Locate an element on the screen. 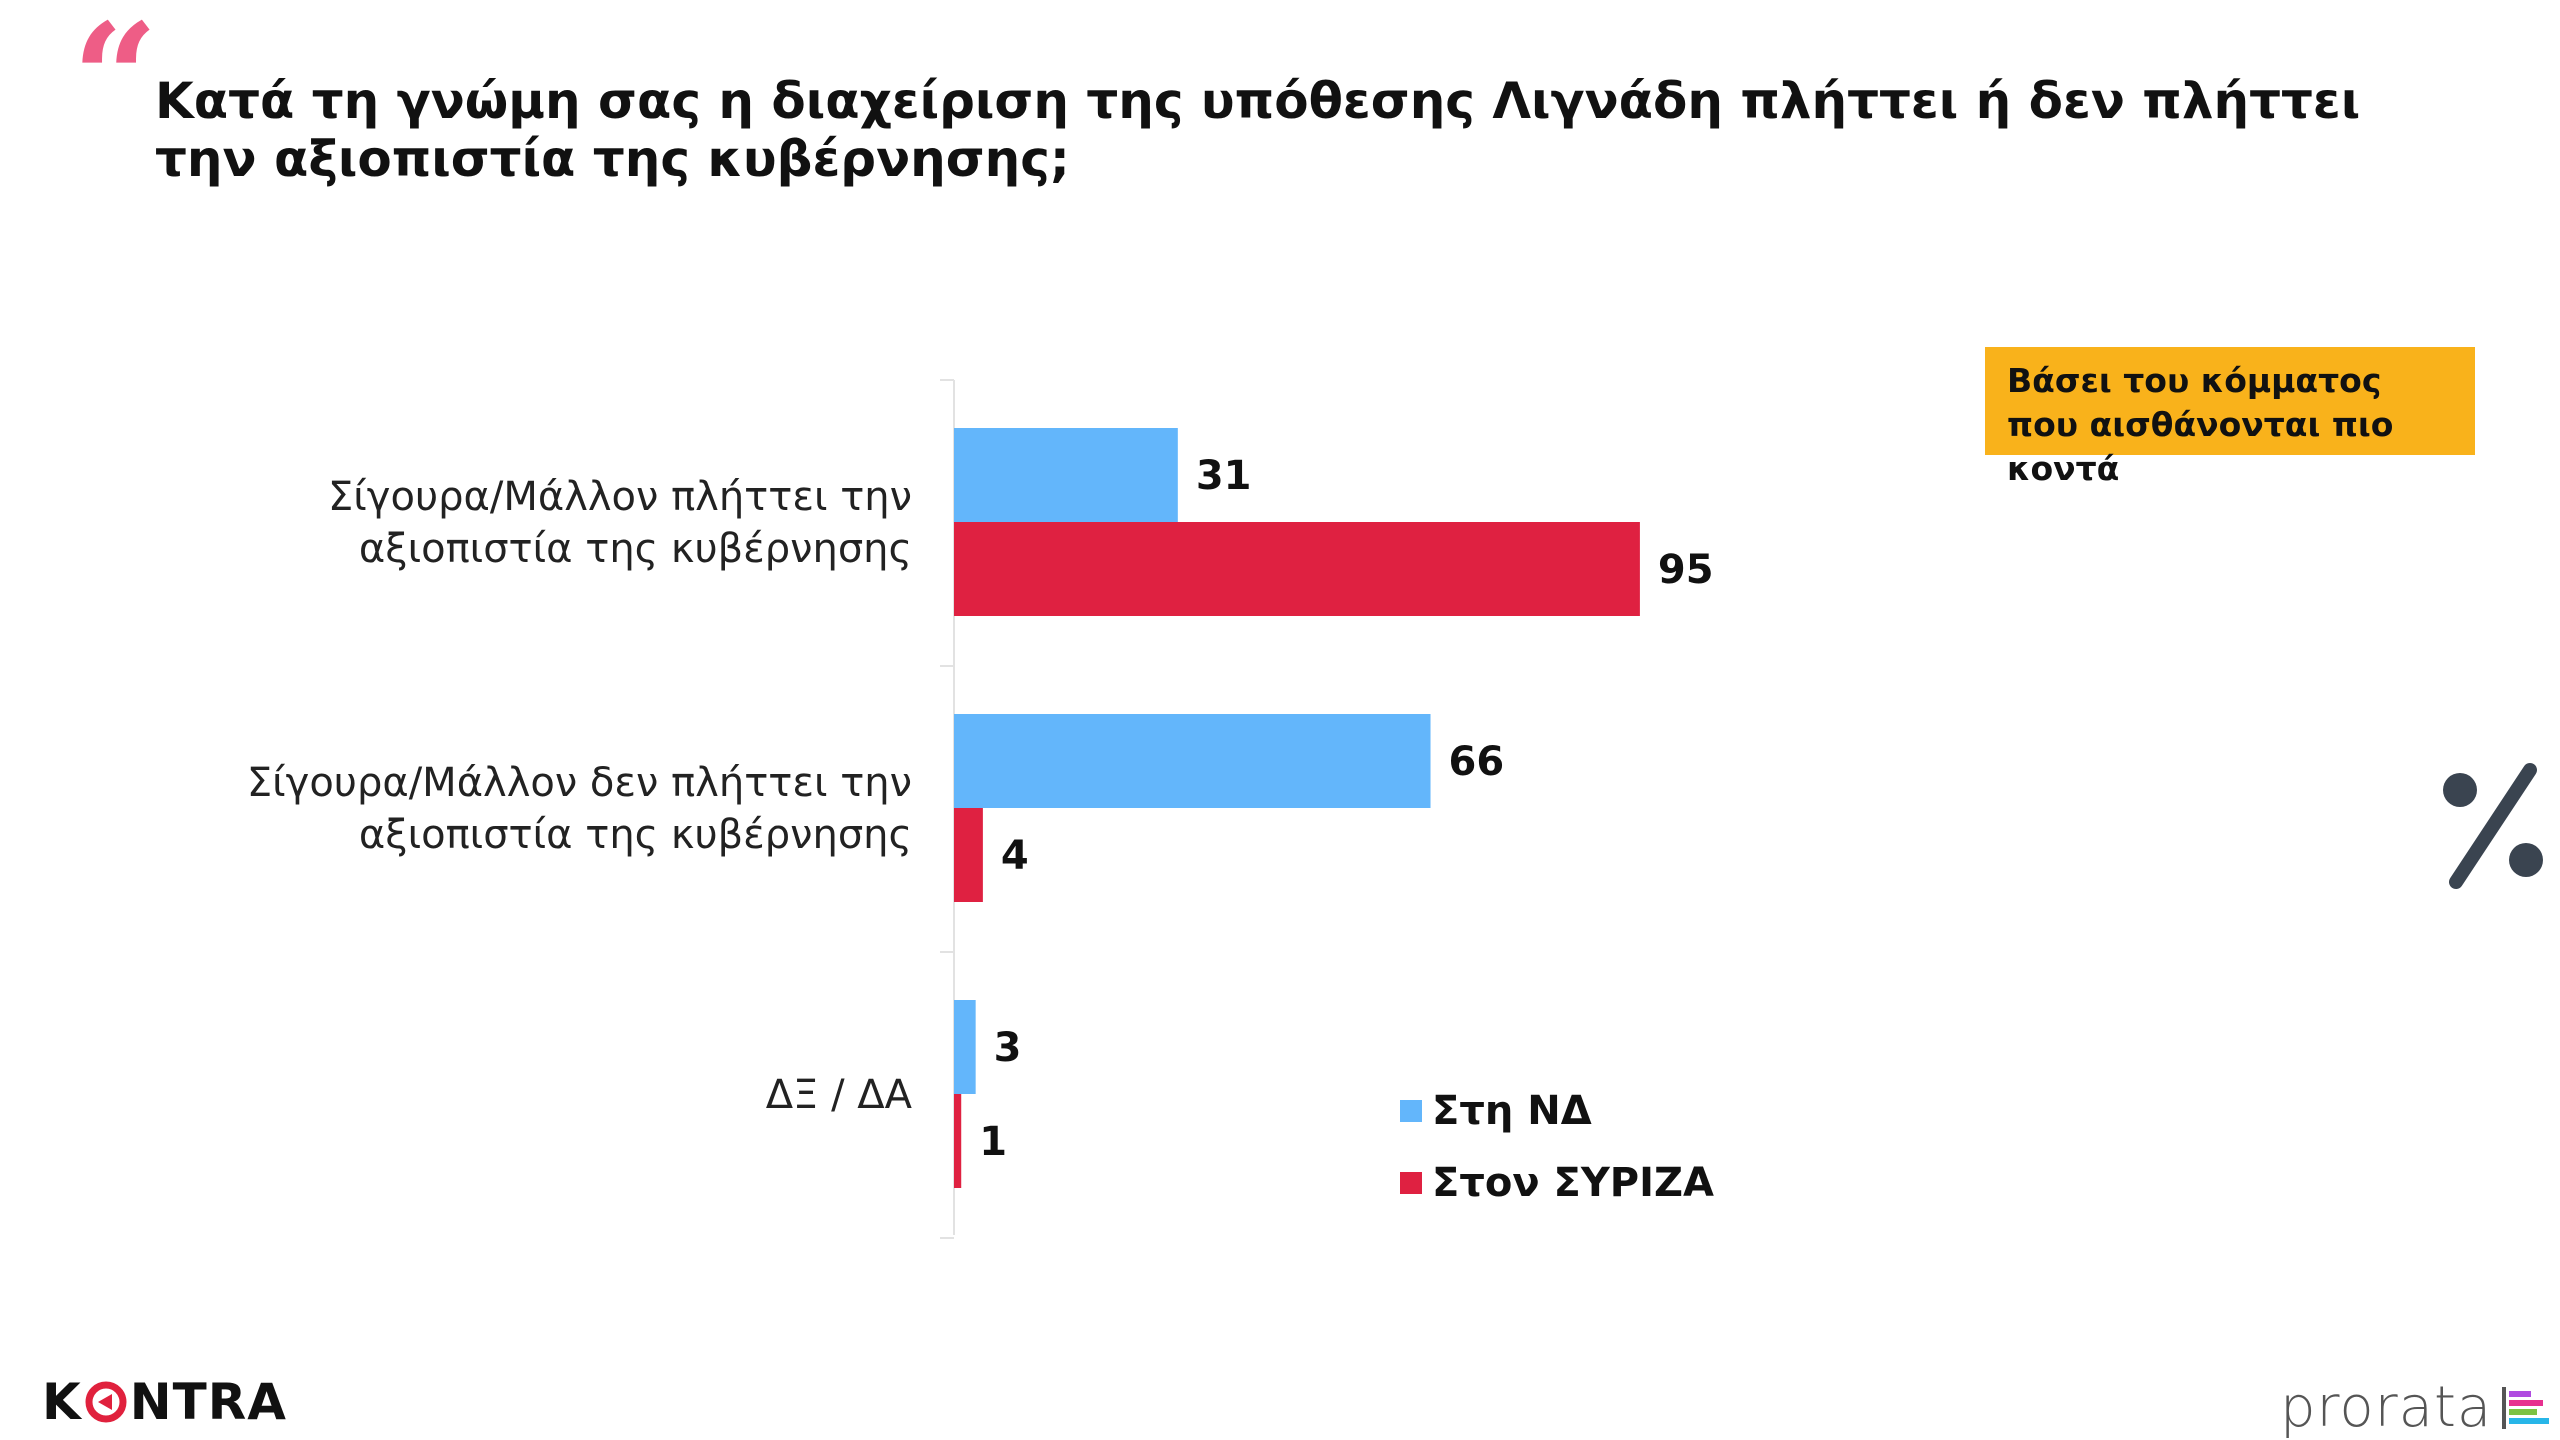 The width and height of the screenshot is (2560, 1440). quote-icon: “ is located at coordinates (115, 83).